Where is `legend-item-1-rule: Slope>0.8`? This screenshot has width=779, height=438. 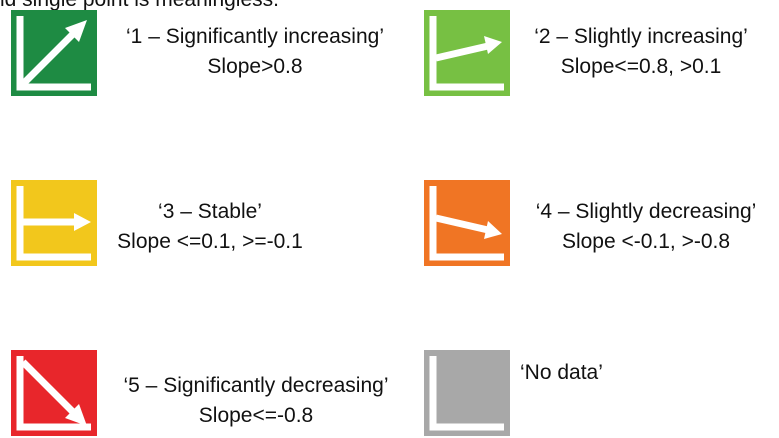
legend-item-1-rule: Slope>0.8 is located at coordinates (255, 66).